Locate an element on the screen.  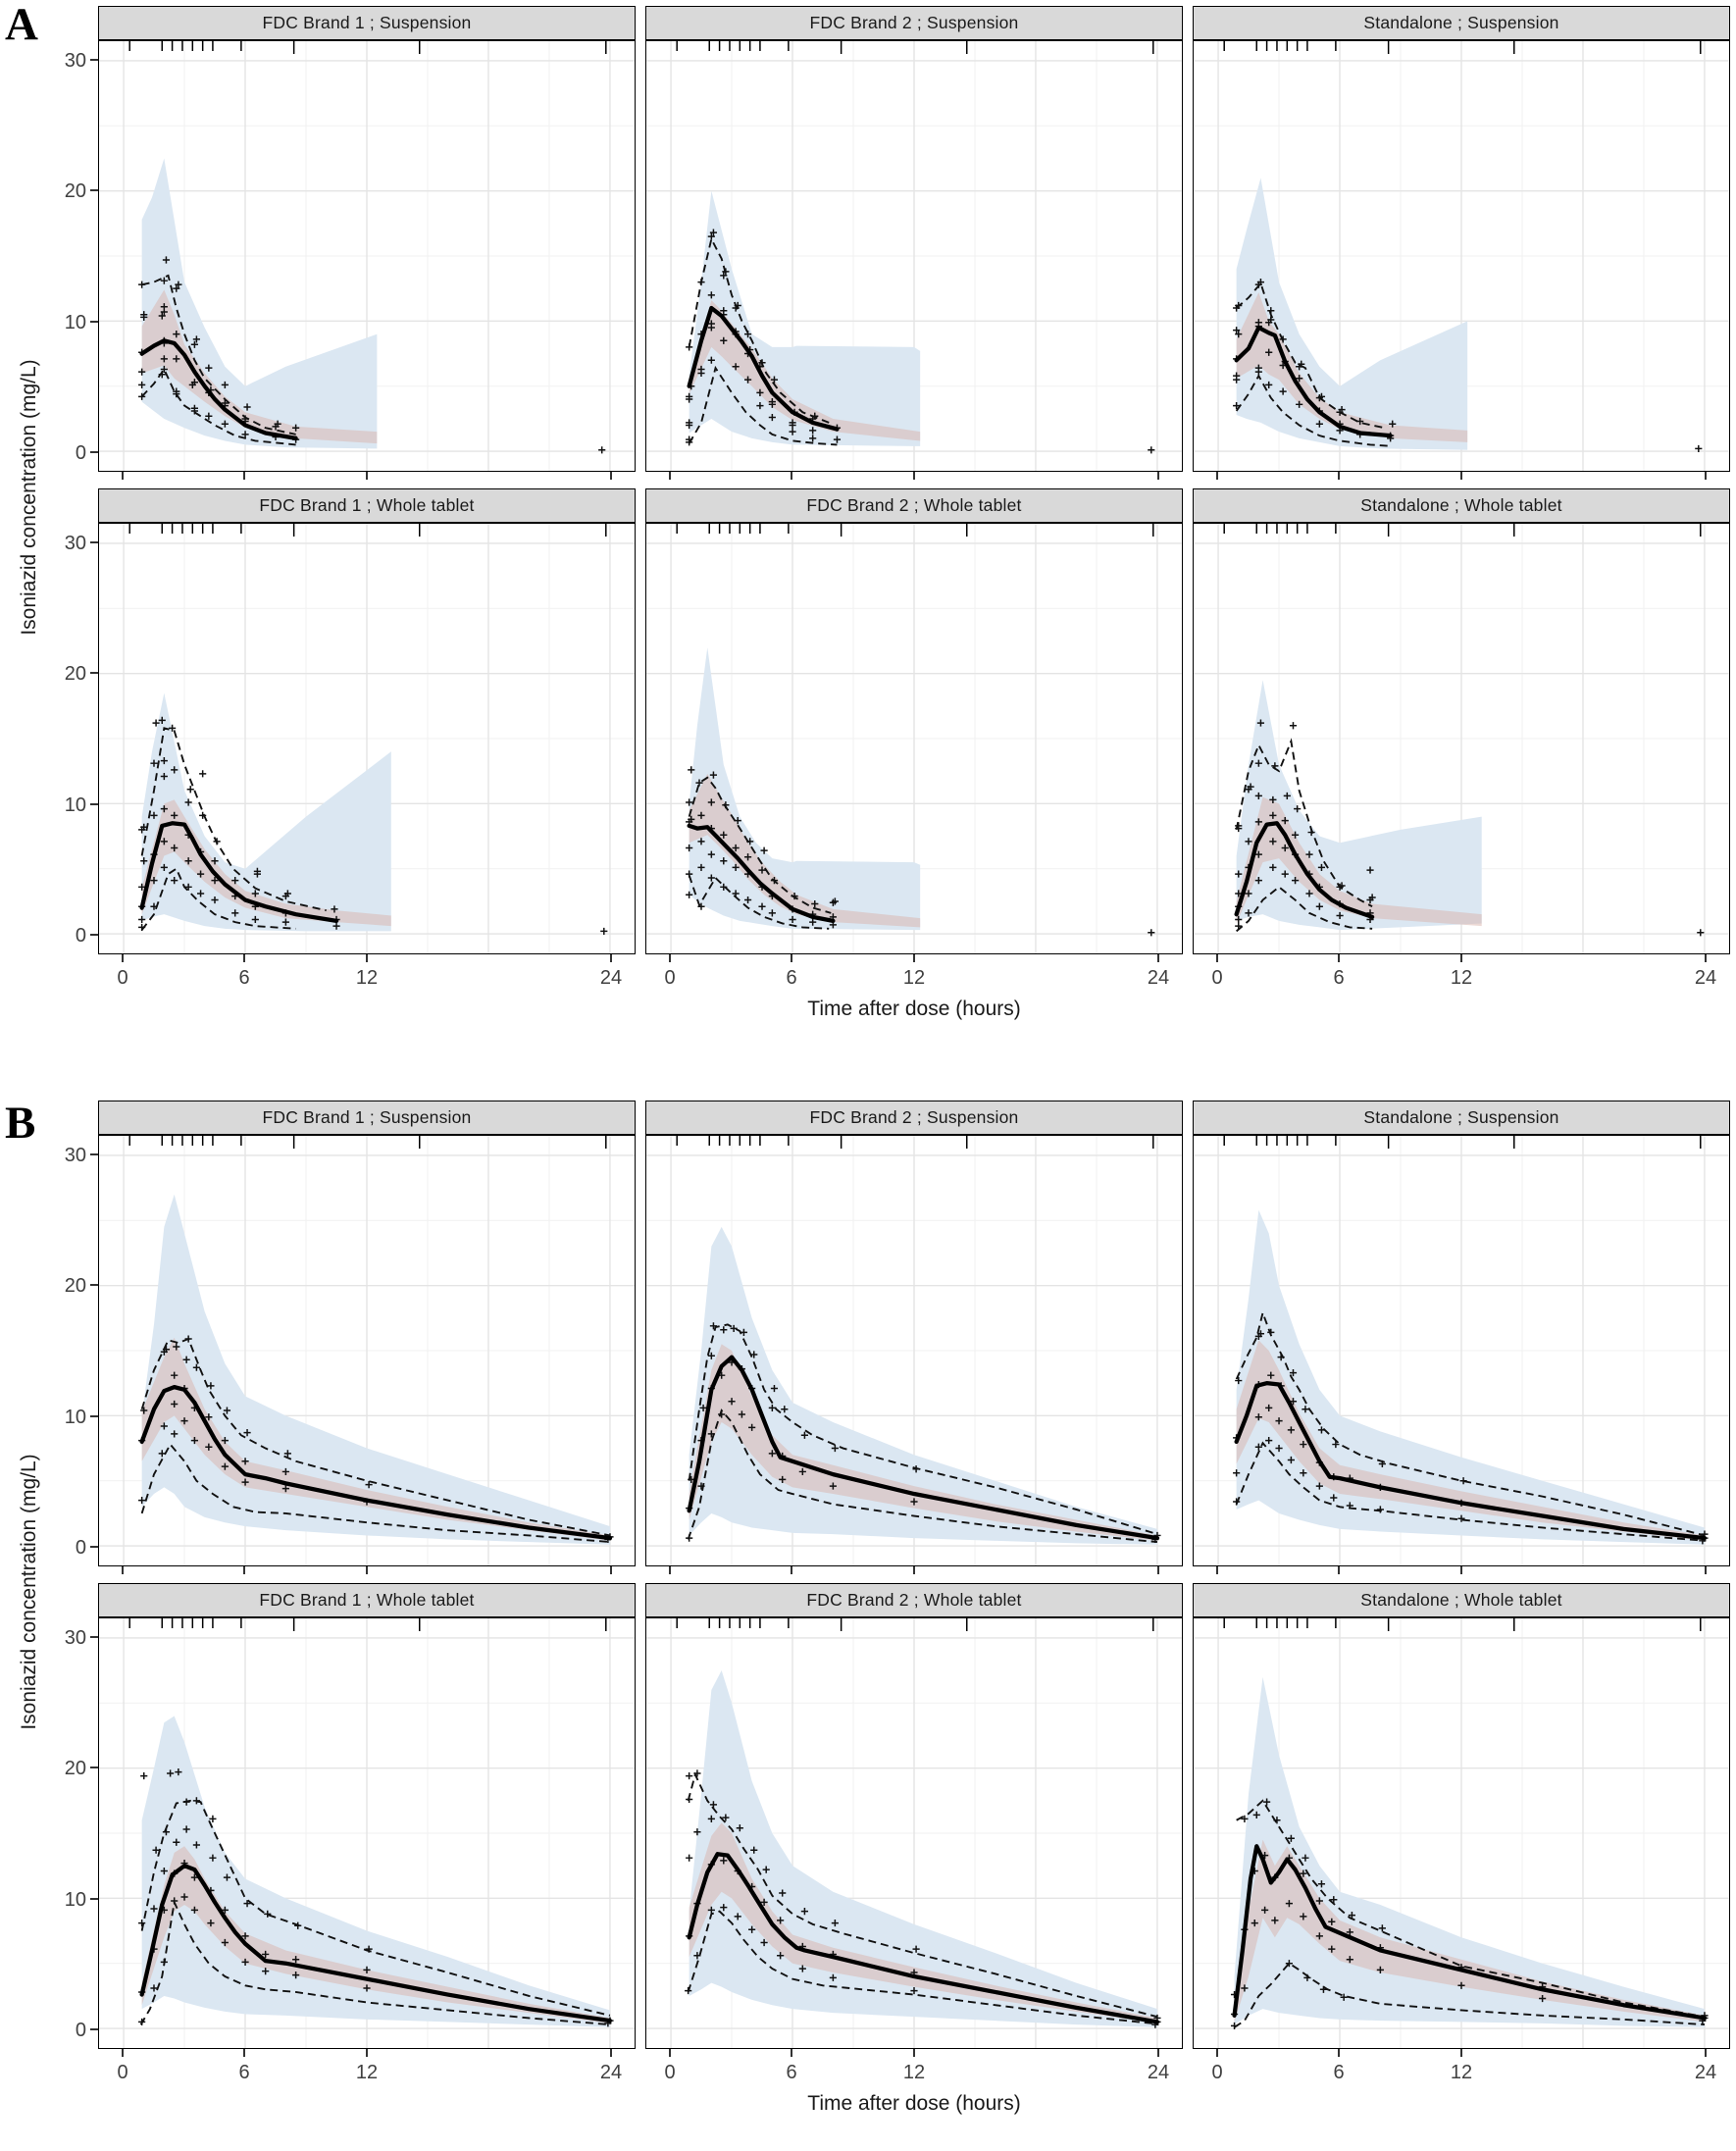
y-axis-title-a: Isoniazid concentration (mg/L) is located at coordinates (29, 497).